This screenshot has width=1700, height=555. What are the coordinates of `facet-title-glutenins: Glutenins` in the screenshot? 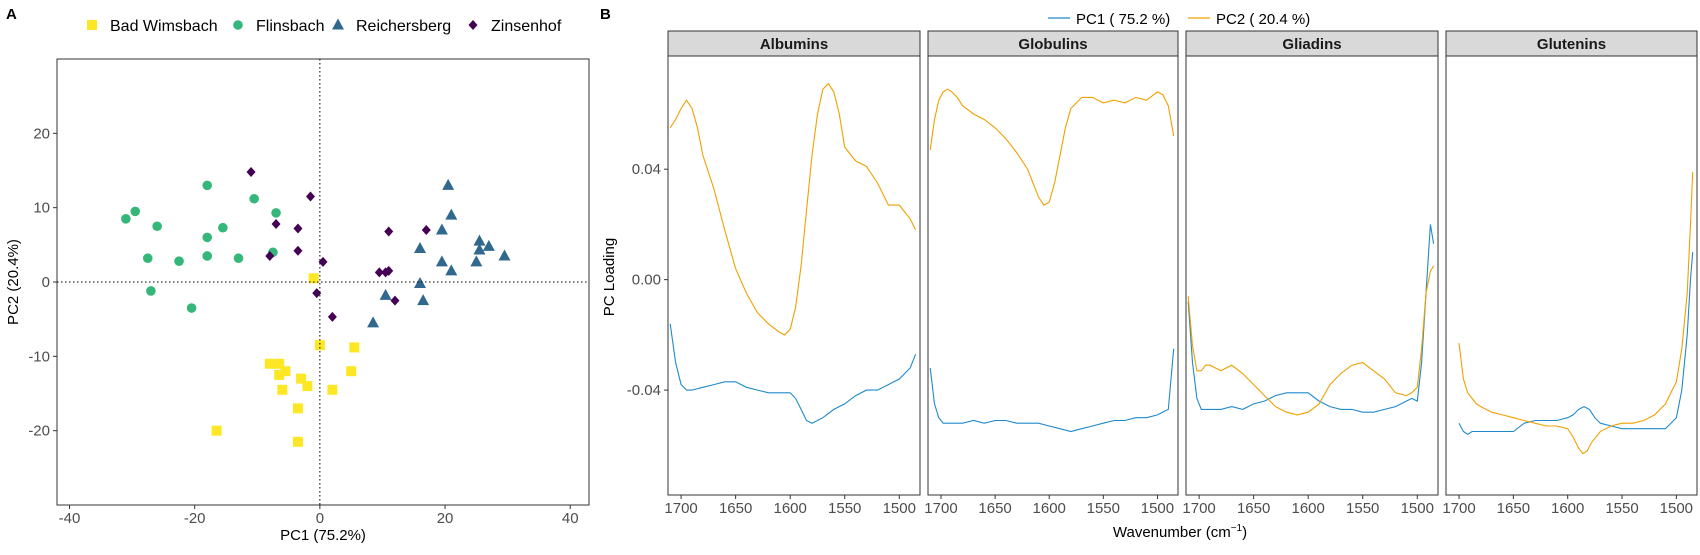 It's located at (1571, 44).